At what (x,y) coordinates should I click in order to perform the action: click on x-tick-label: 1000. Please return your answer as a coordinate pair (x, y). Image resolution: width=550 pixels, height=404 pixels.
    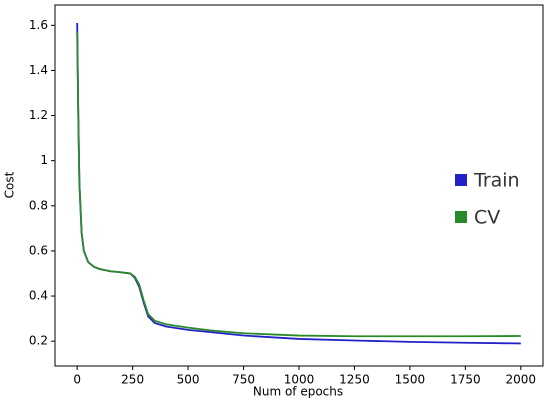
    Looking at the image, I should click on (299, 380).